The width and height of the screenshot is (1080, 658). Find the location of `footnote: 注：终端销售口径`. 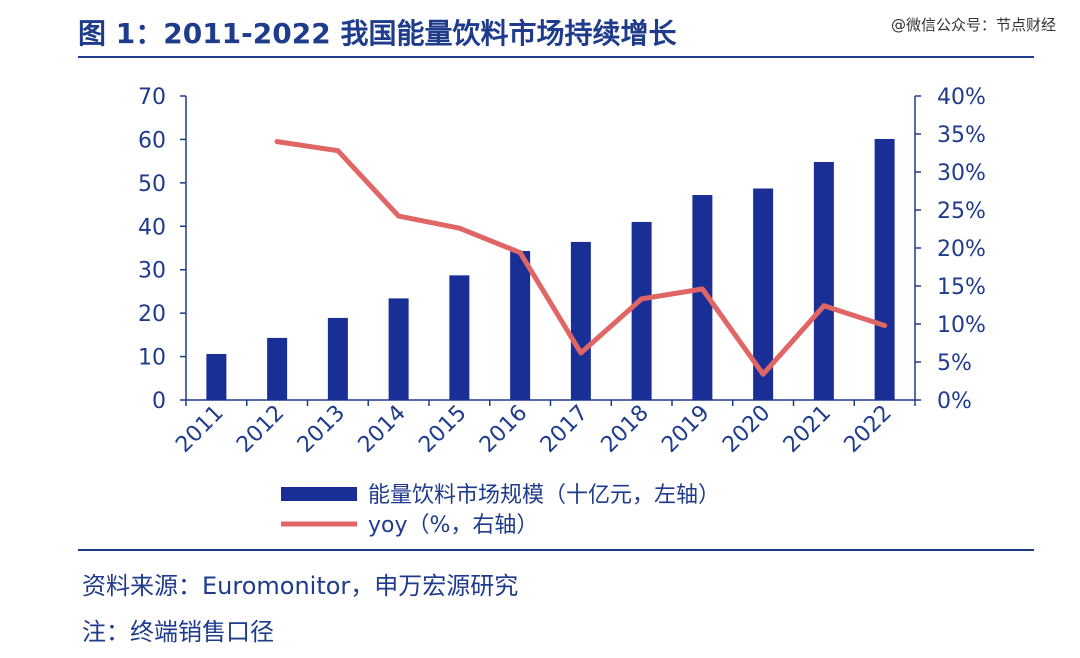

footnote: 注：终端销售口径 is located at coordinates (178, 632).